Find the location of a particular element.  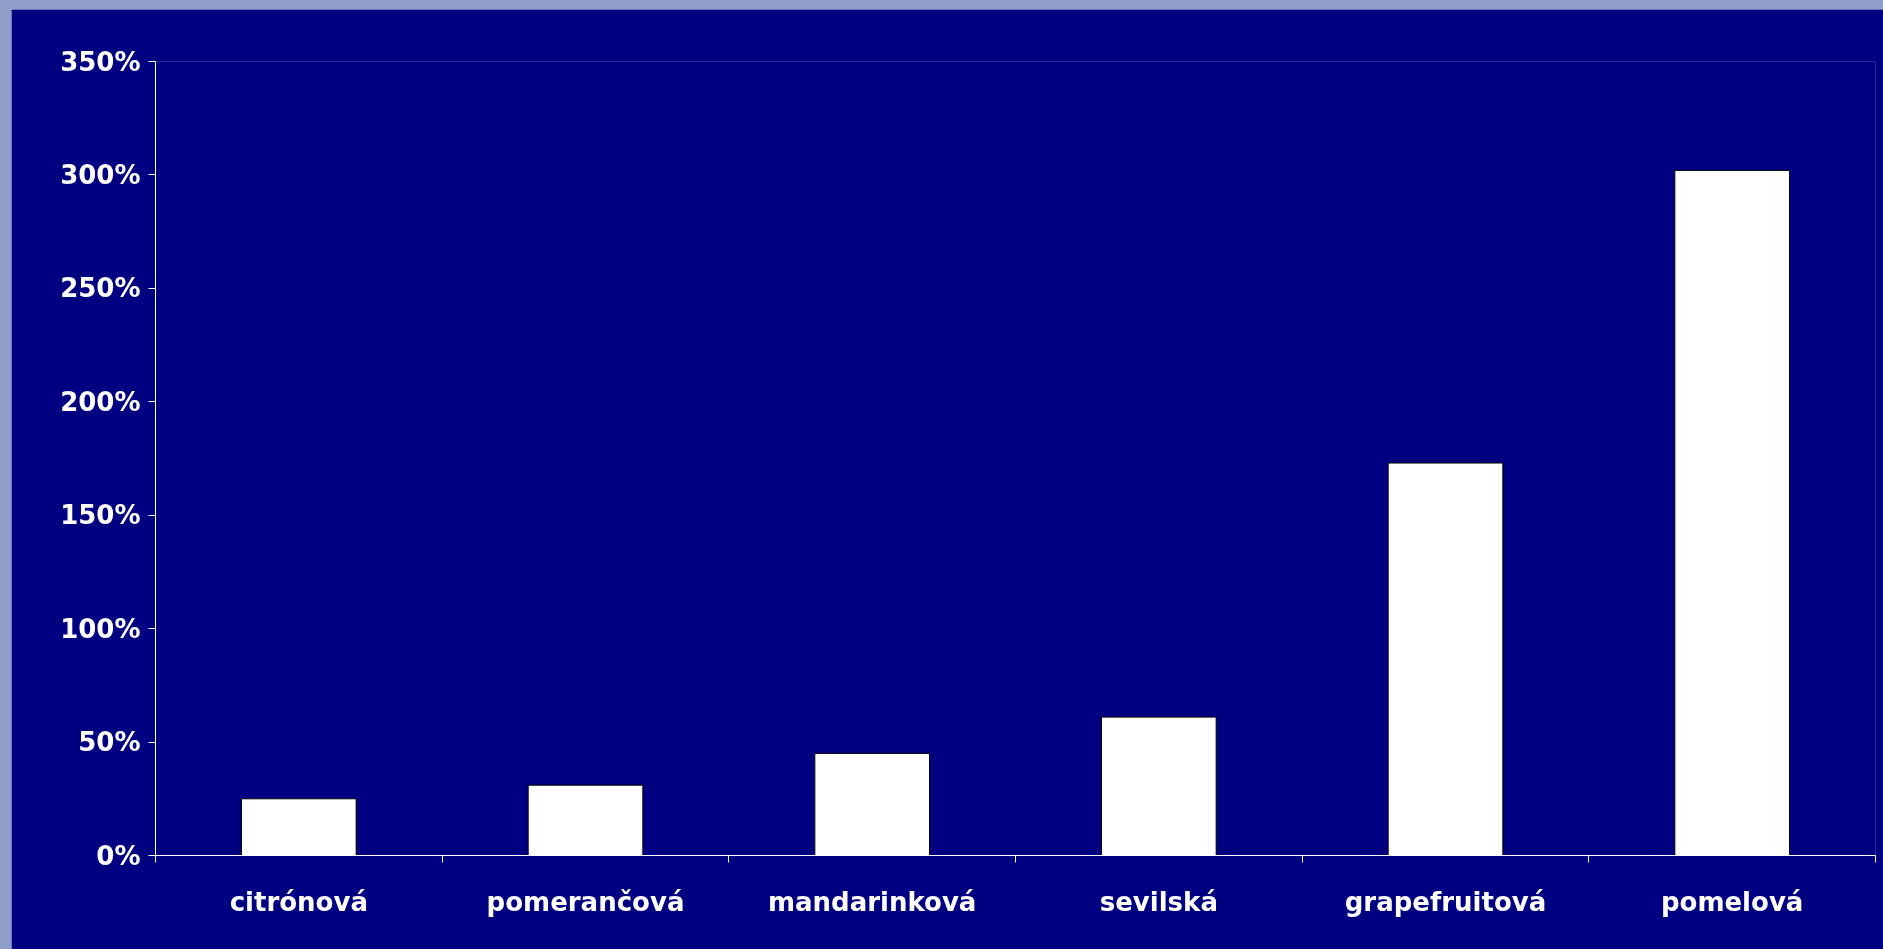

y-tick-label: 0% is located at coordinates (118, 855).